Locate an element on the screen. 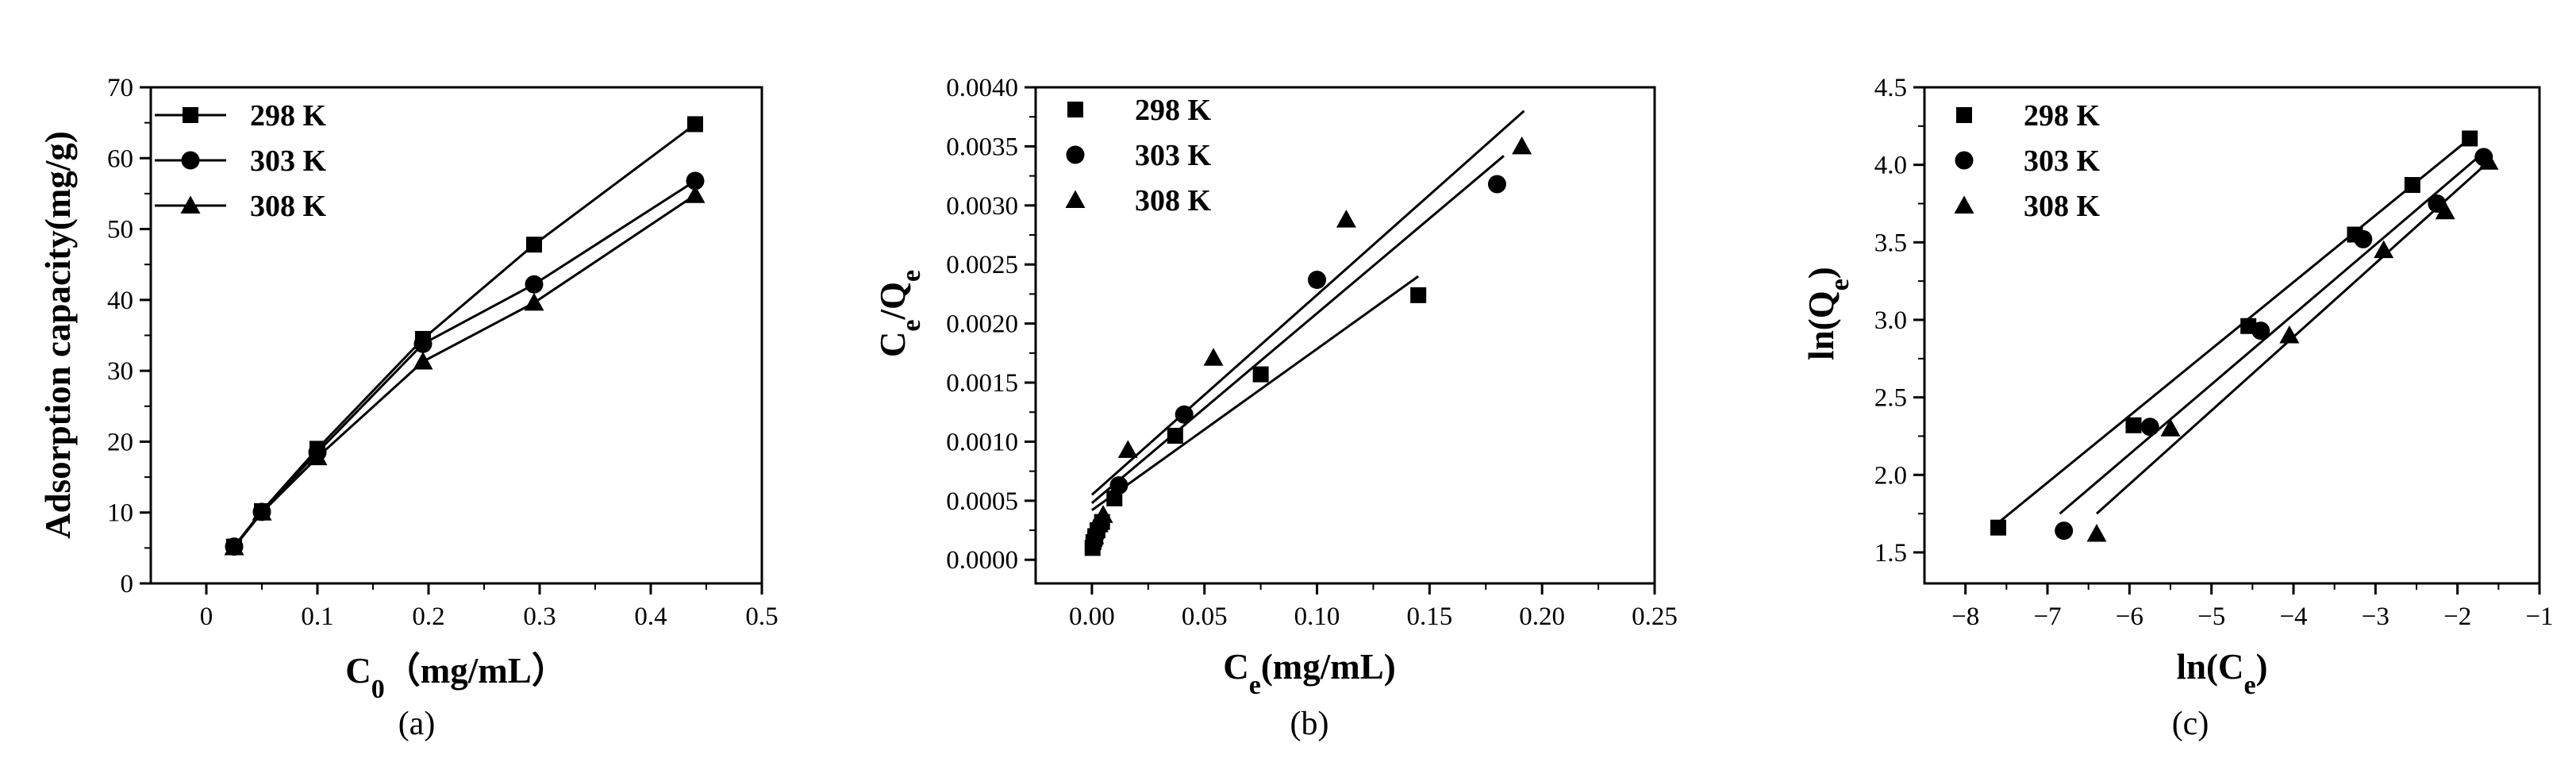 Image resolution: width=2576 pixels, height=762 pixels. panel-a-y-tick-label: 10 is located at coordinates (120, 513).